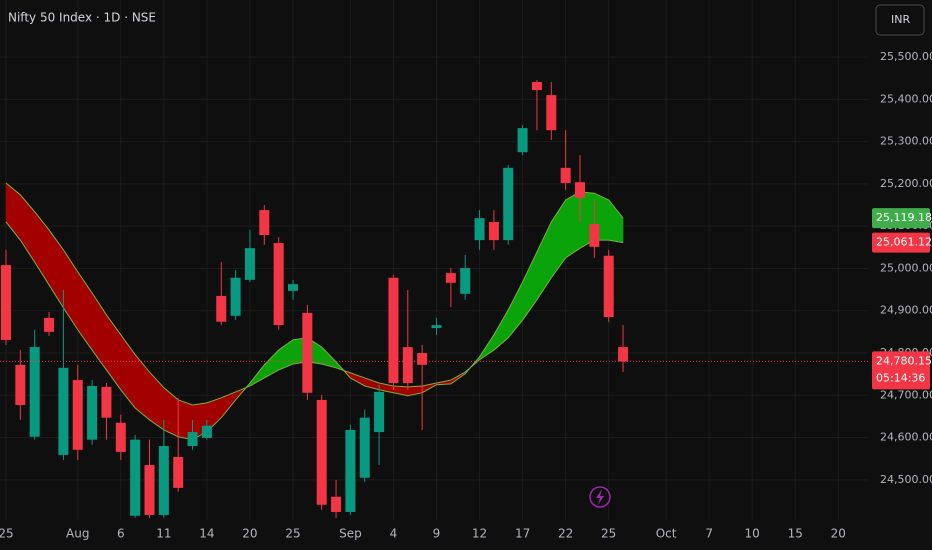  I want to click on x-tick-label: 22, so click(565, 534).